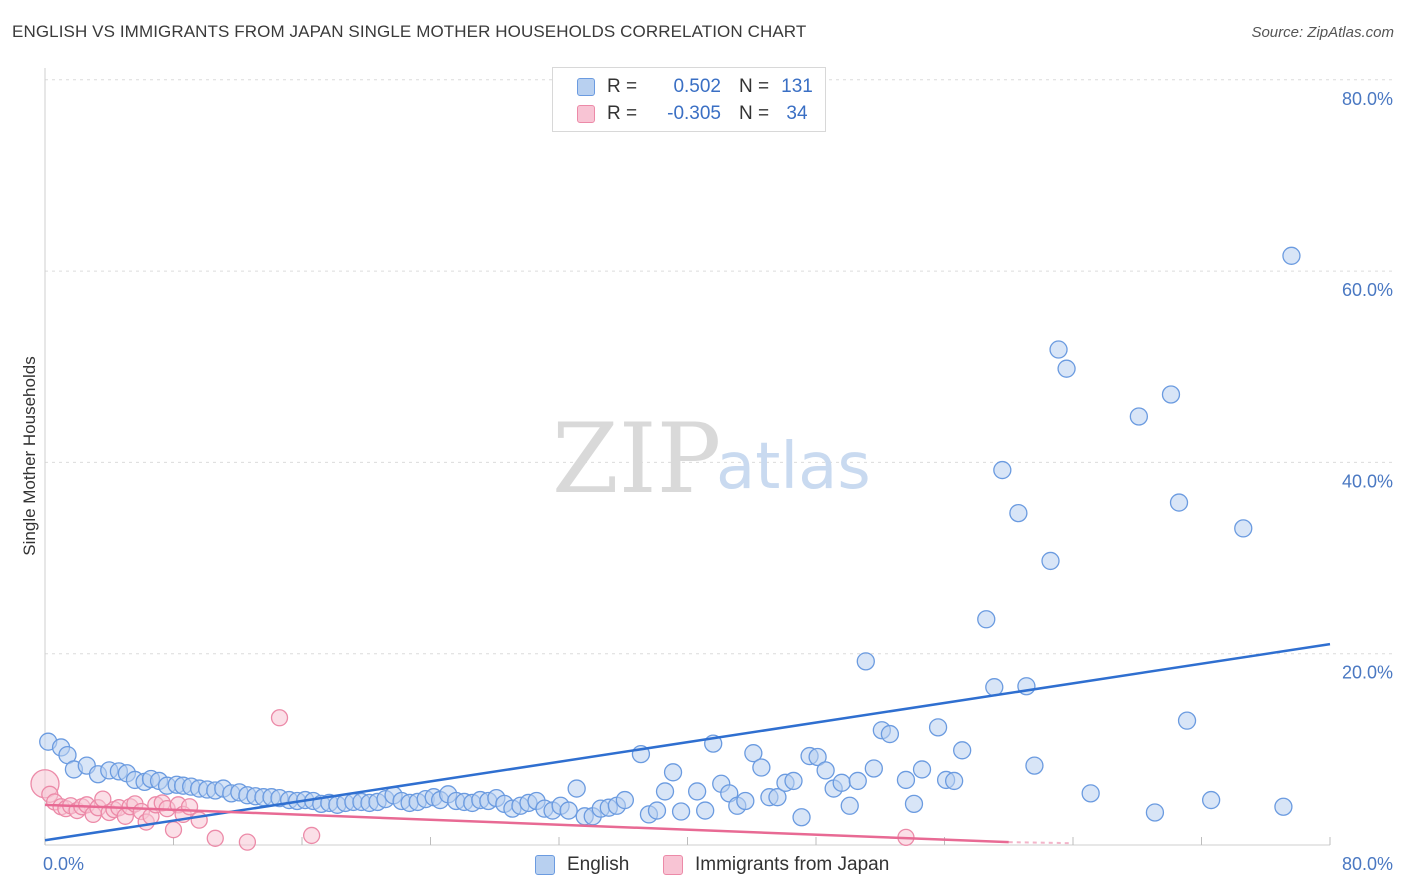  What do you see at coordinates (1367, 673) in the screenshot?
I see `y-tick-label: 20.0%` at bounding box center [1367, 673].